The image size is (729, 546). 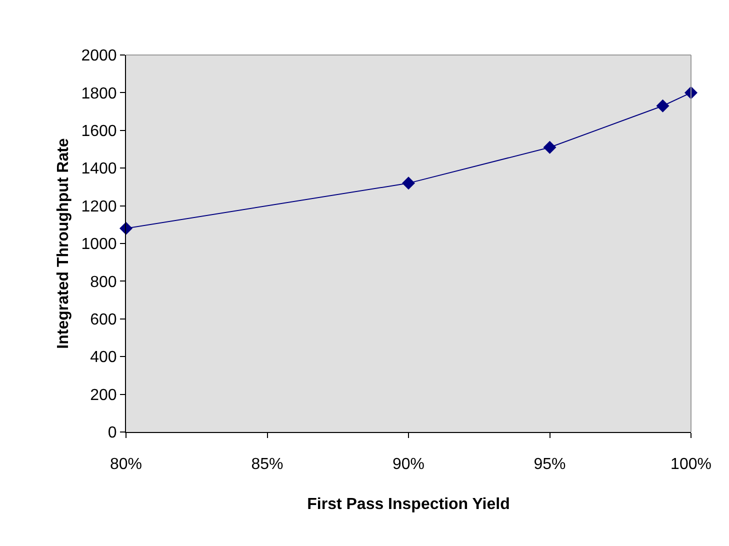 What do you see at coordinates (550, 465) in the screenshot?
I see `x-tick-label: 95%` at bounding box center [550, 465].